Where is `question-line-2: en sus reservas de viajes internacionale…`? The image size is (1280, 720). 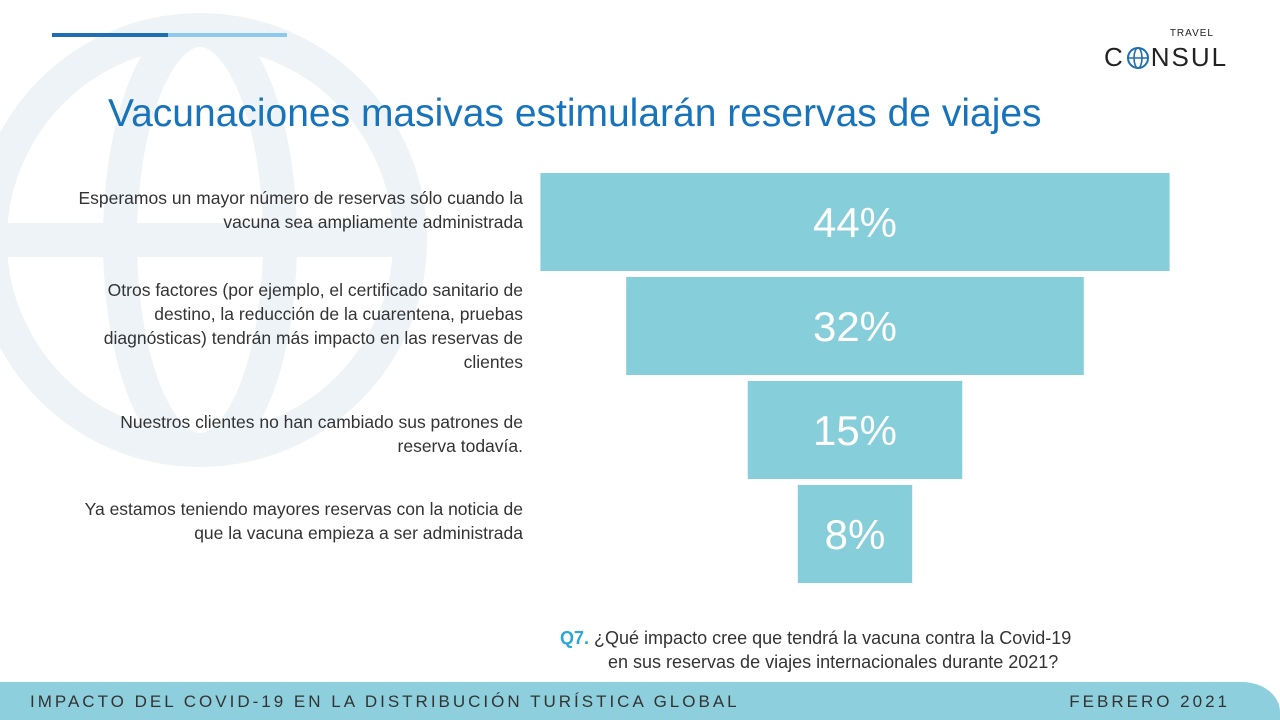
question-line-2: en sus reservas de viajes internacionale… is located at coordinates (833, 662).